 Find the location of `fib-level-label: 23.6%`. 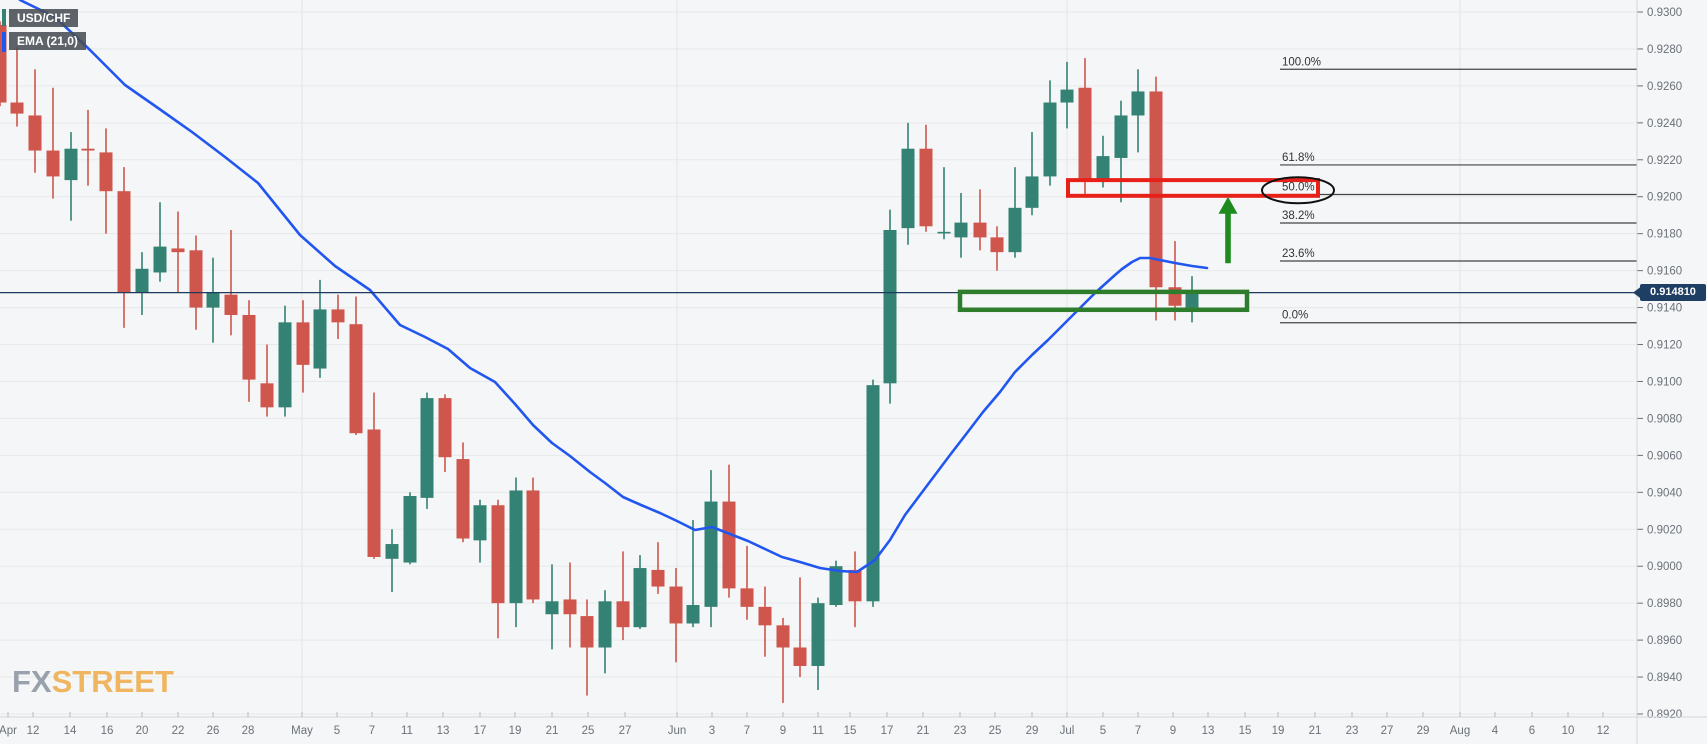

fib-level-label: 23.6% is located at coordinates (1298, 254).